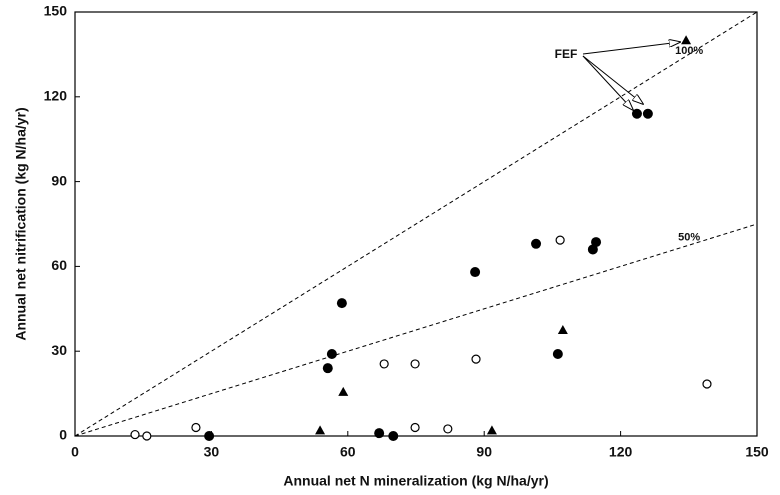 This screenshot has width=780, height=495. I want to click on y-tick-label: 90, so click(59, 180).